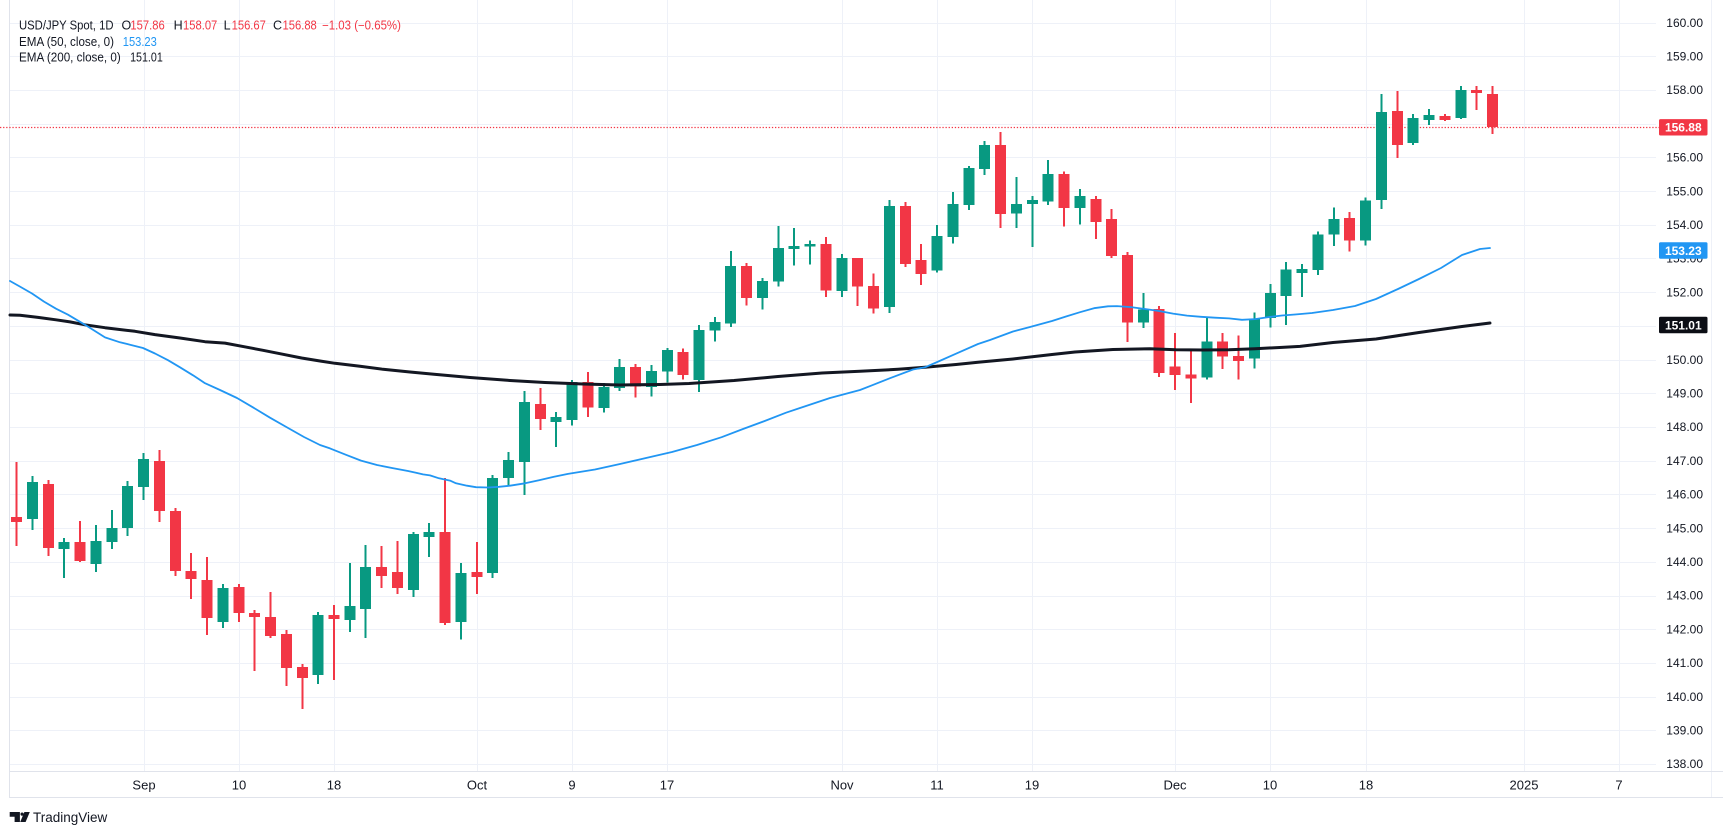 The height and width of the screenshot is (835, 1723). Describe the element at coordinates (178, 26) in the screenshot. I see `svg-text: H` at that location.